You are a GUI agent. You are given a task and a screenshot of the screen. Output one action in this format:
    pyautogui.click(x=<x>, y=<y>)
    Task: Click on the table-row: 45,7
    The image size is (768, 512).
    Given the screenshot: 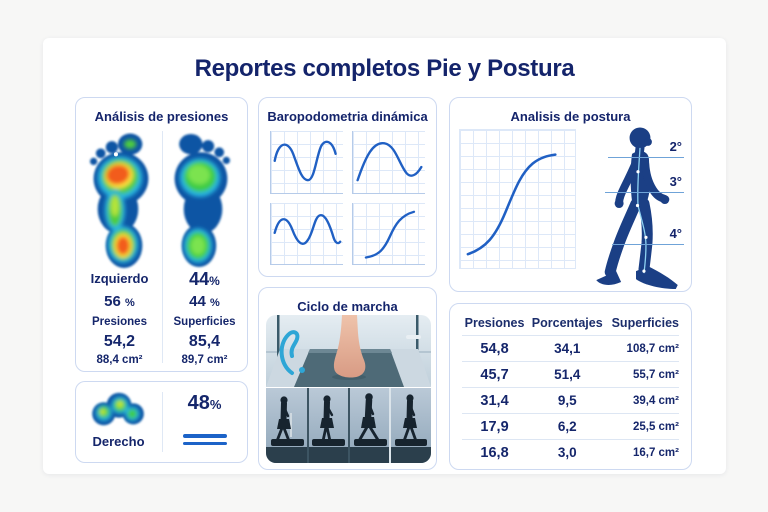 What is the action you would take?
    pyautogui.click(x=495, y=375)
    